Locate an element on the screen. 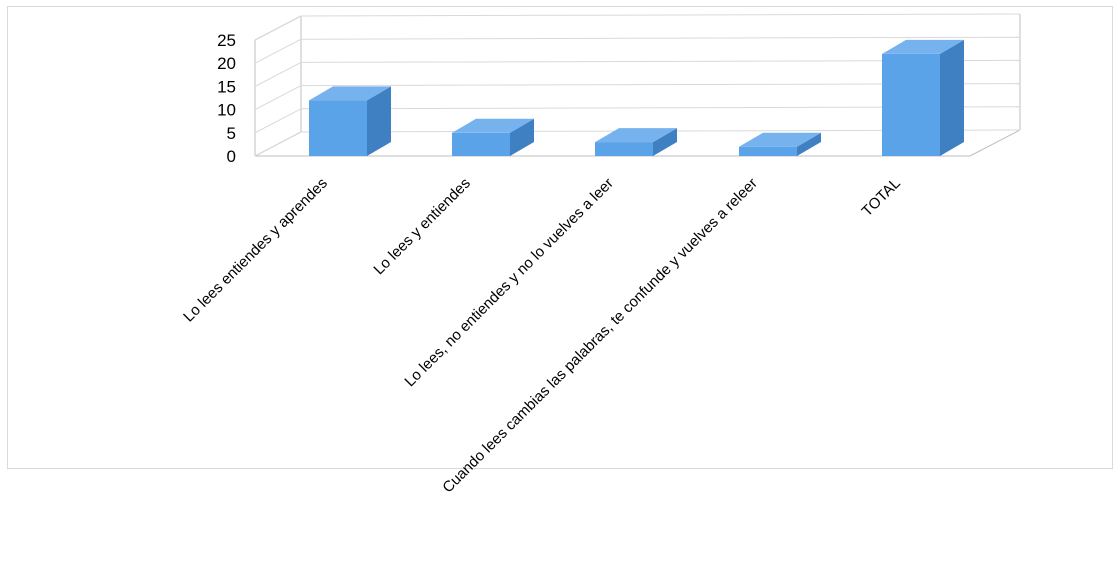 This screenshot has height=578, width=1120. x-category-label-4: TOTAL is located at coordinates (881, 197).